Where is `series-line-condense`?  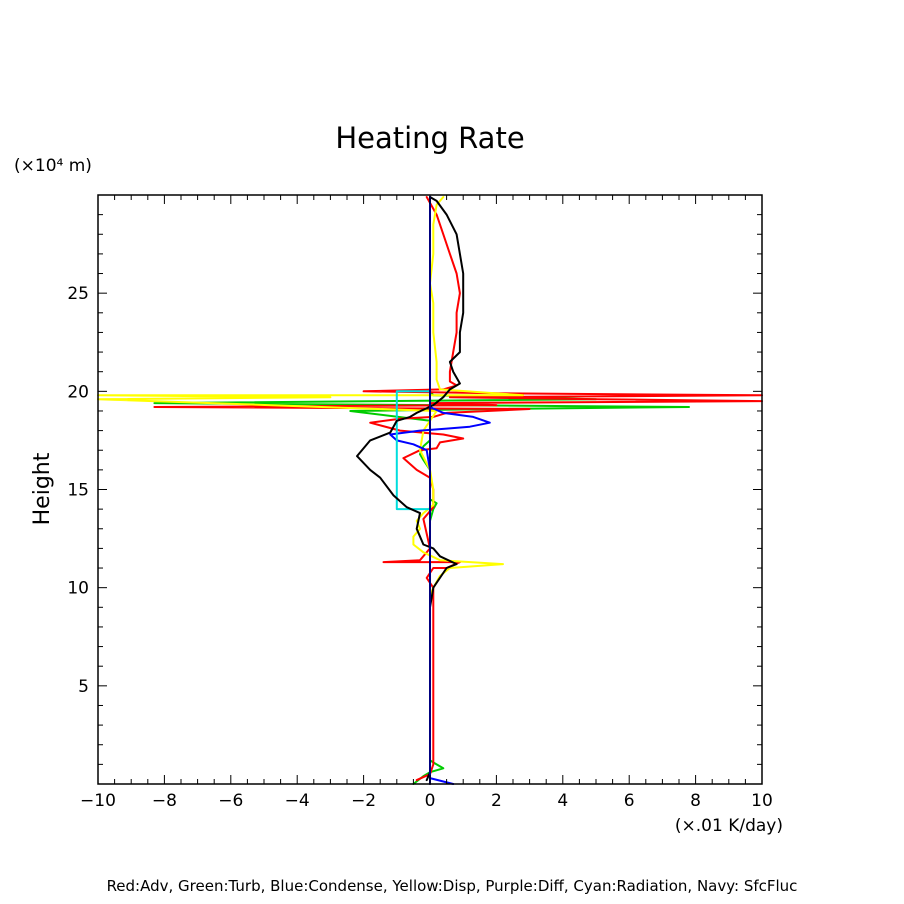 series-line-condense is located at coordinates (440, 490).